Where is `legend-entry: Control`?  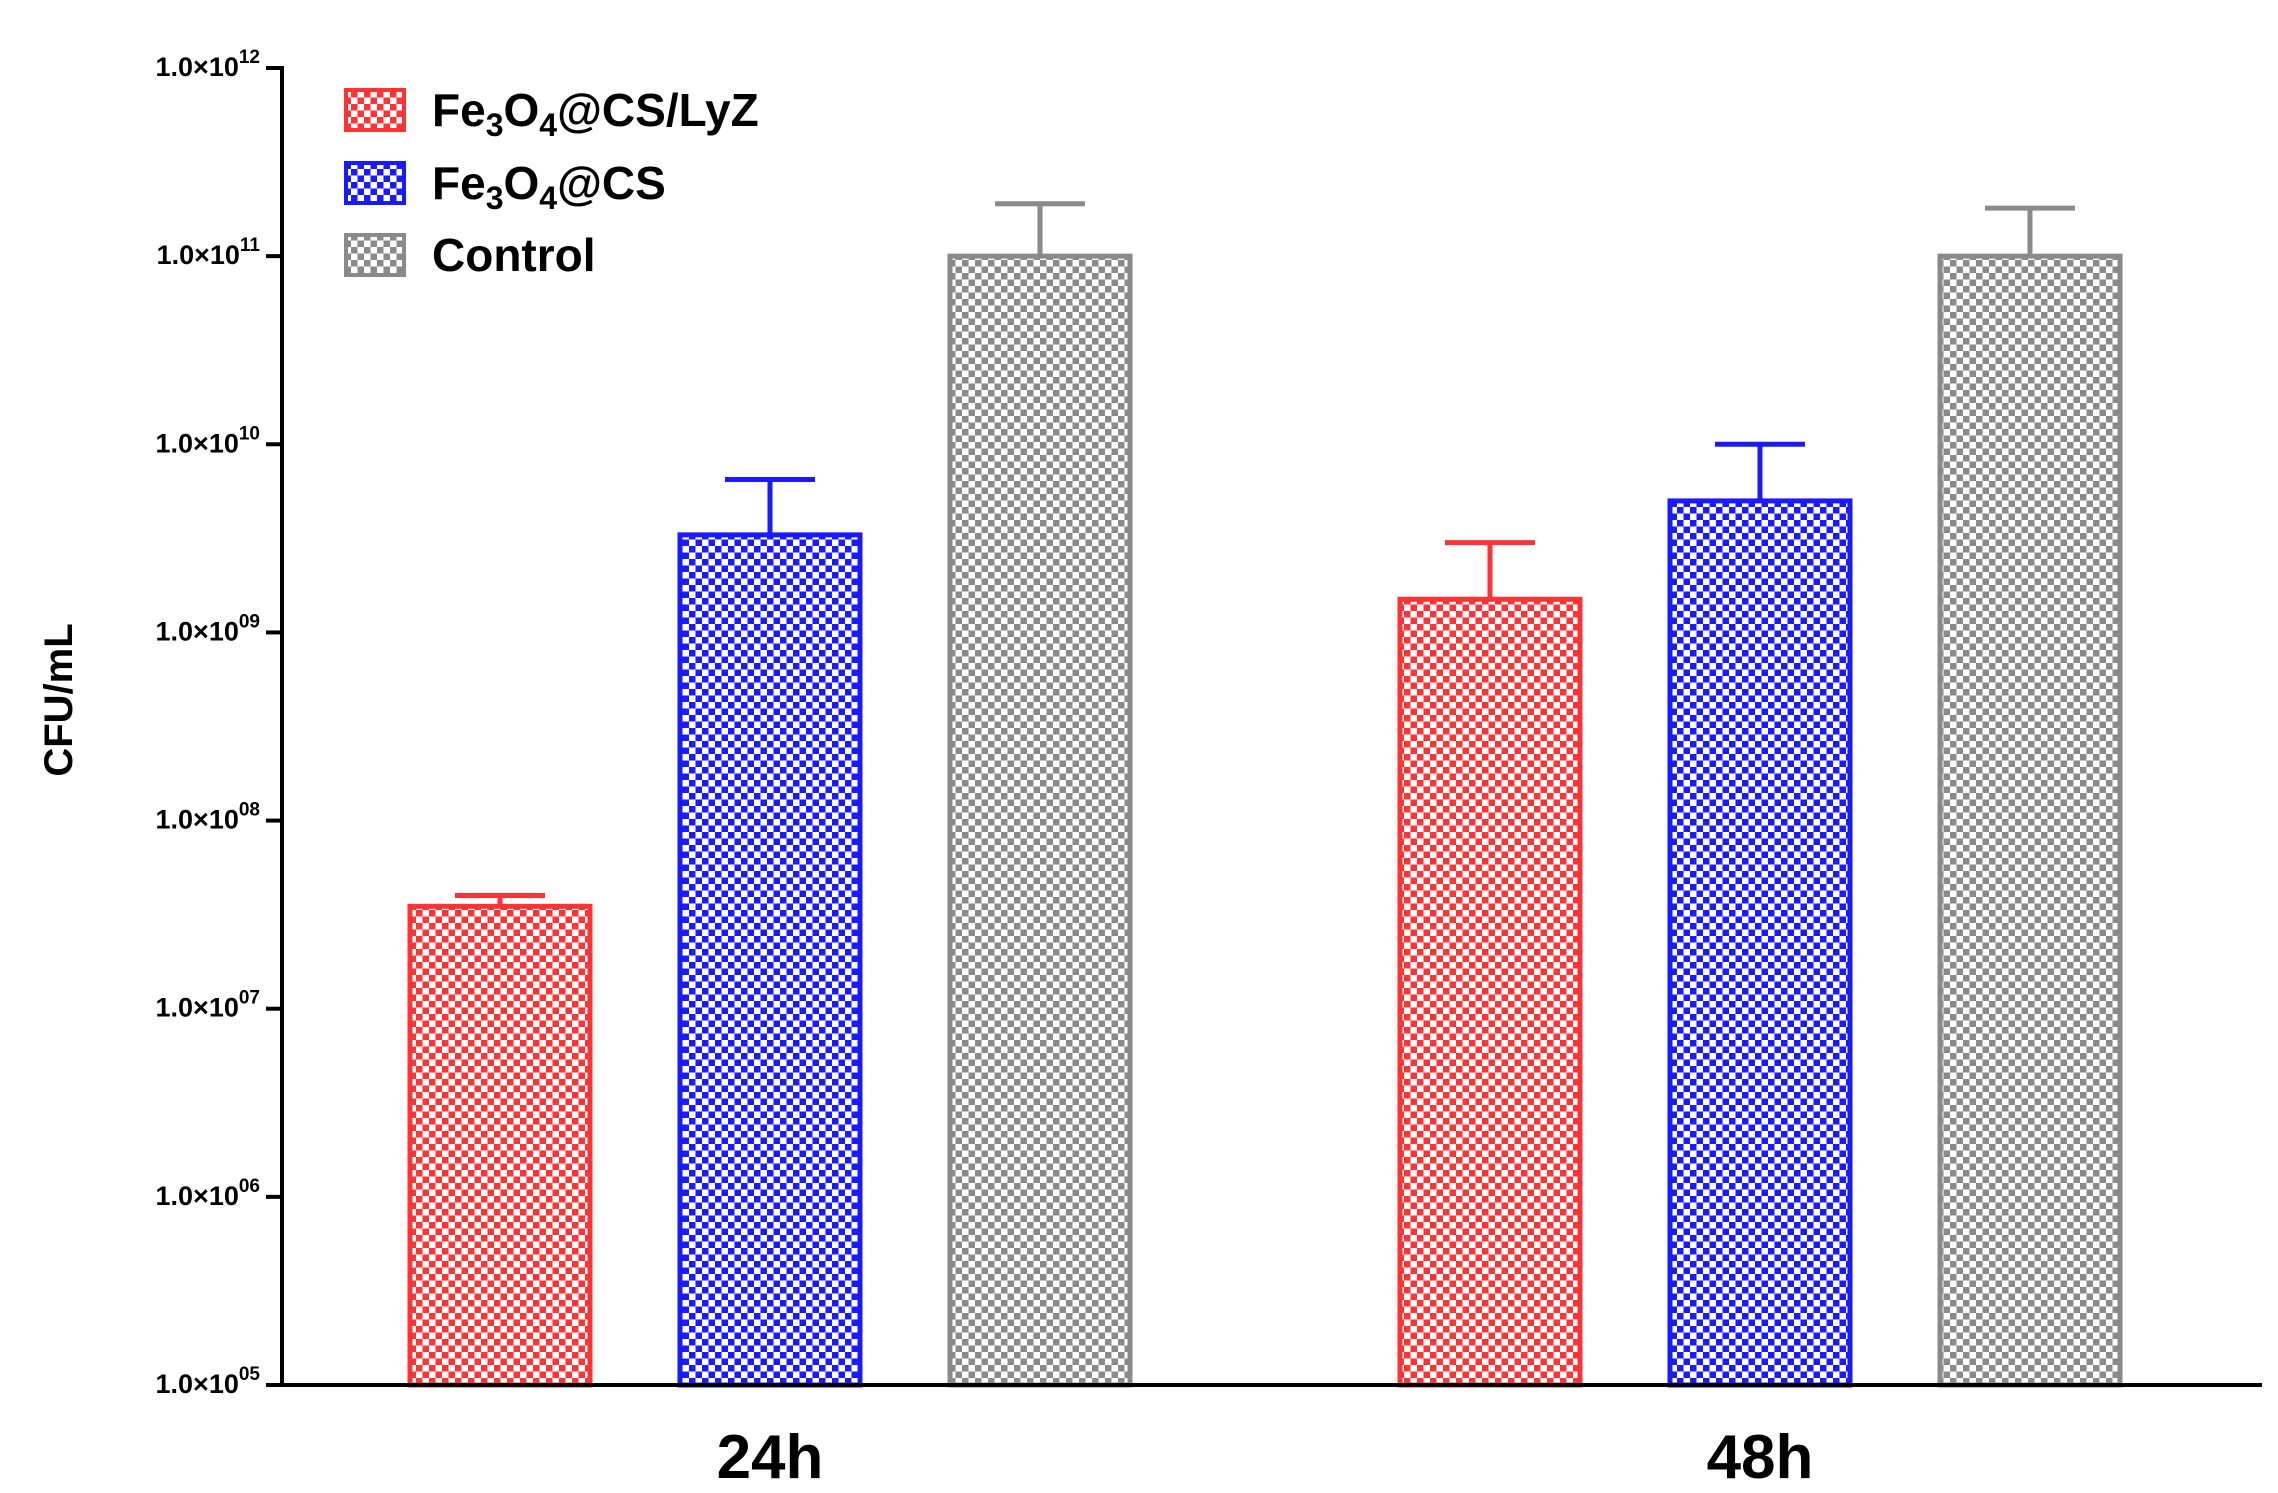 legend-entry: Control is located at coordinates (470, 255).